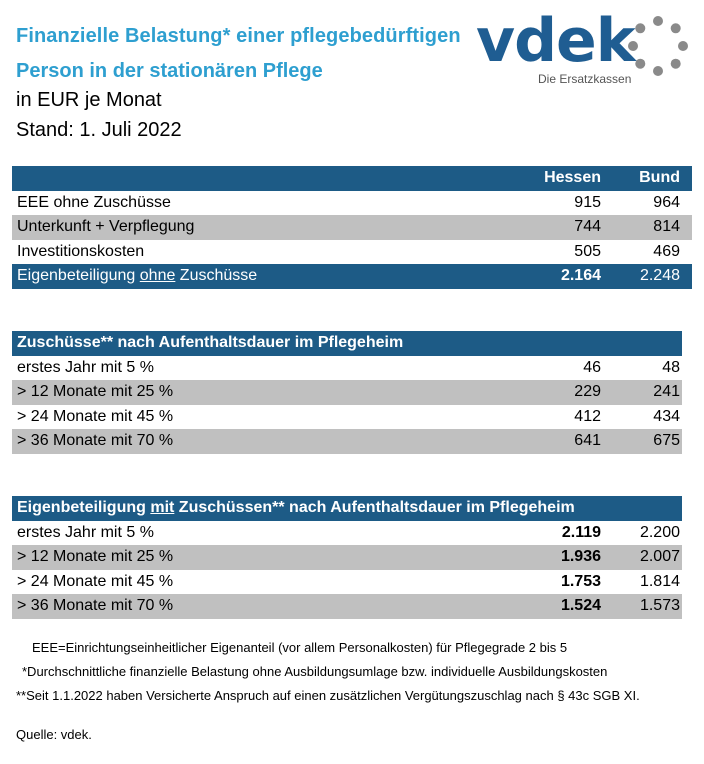 The width and height of the screenshot is (704, 764). I want to click on date-label: Stand: 1. Juli 2022, so click(99, 130).